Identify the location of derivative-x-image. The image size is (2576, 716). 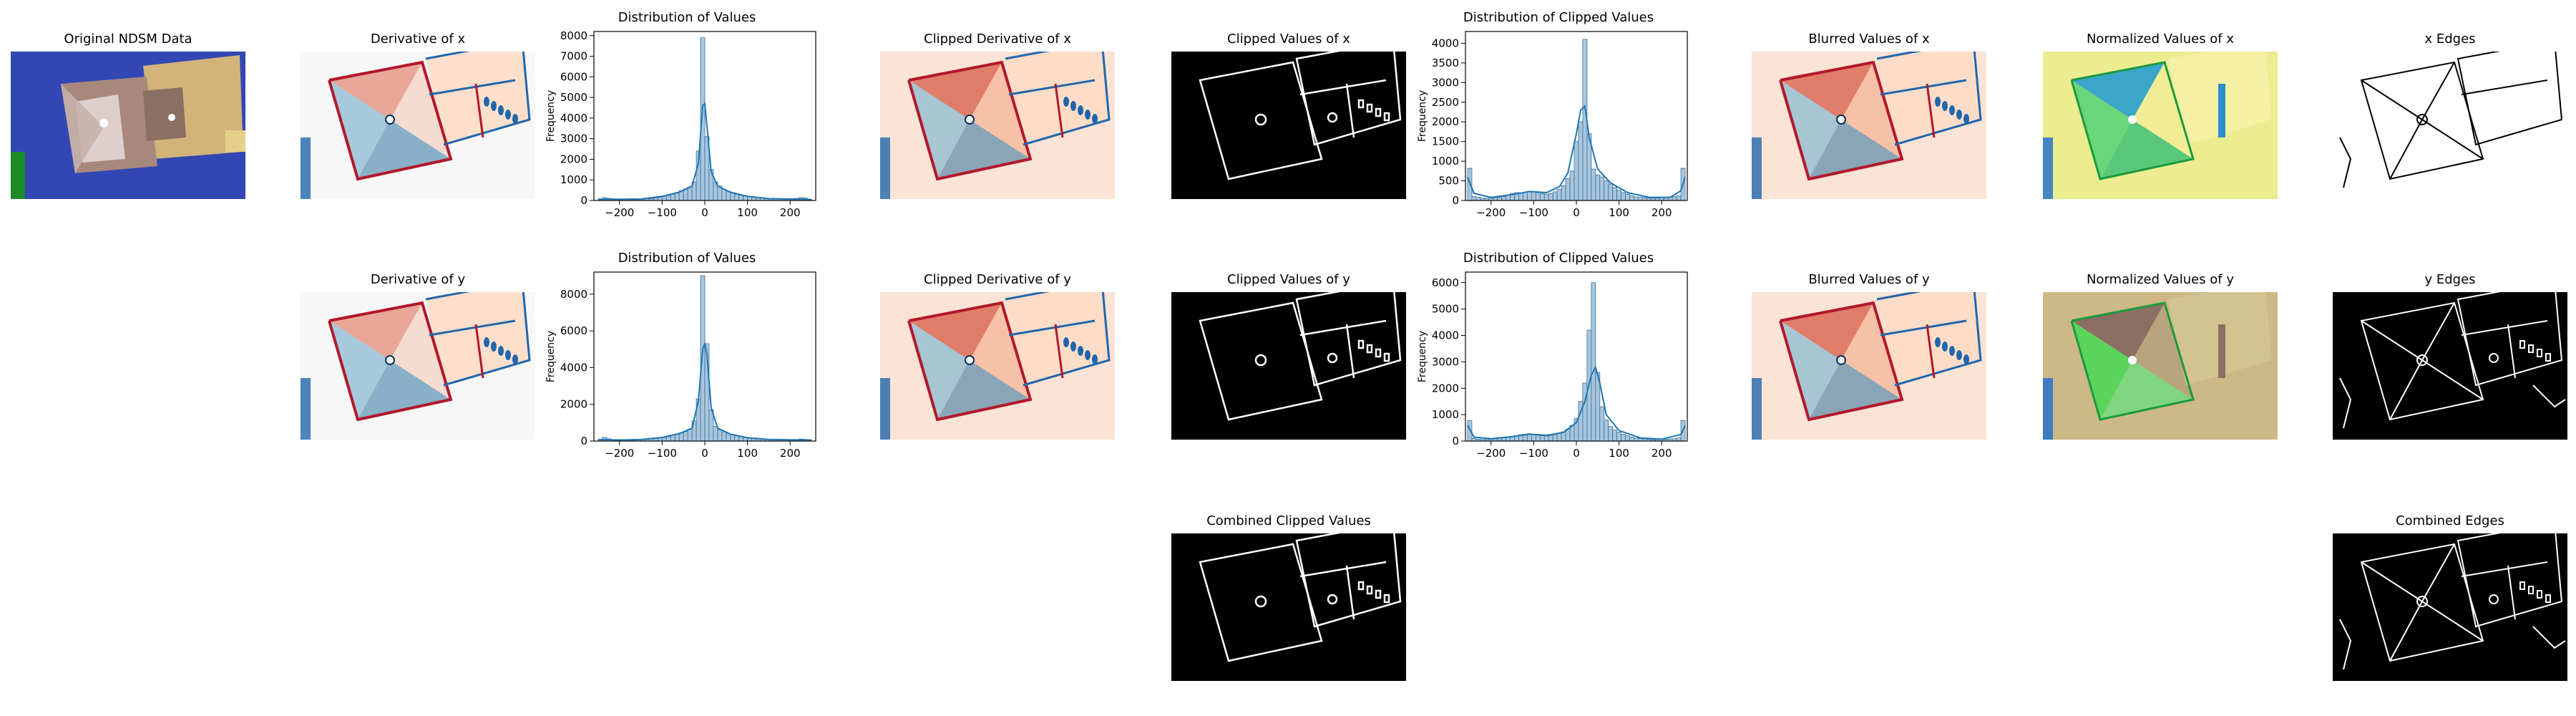
(418, 125).